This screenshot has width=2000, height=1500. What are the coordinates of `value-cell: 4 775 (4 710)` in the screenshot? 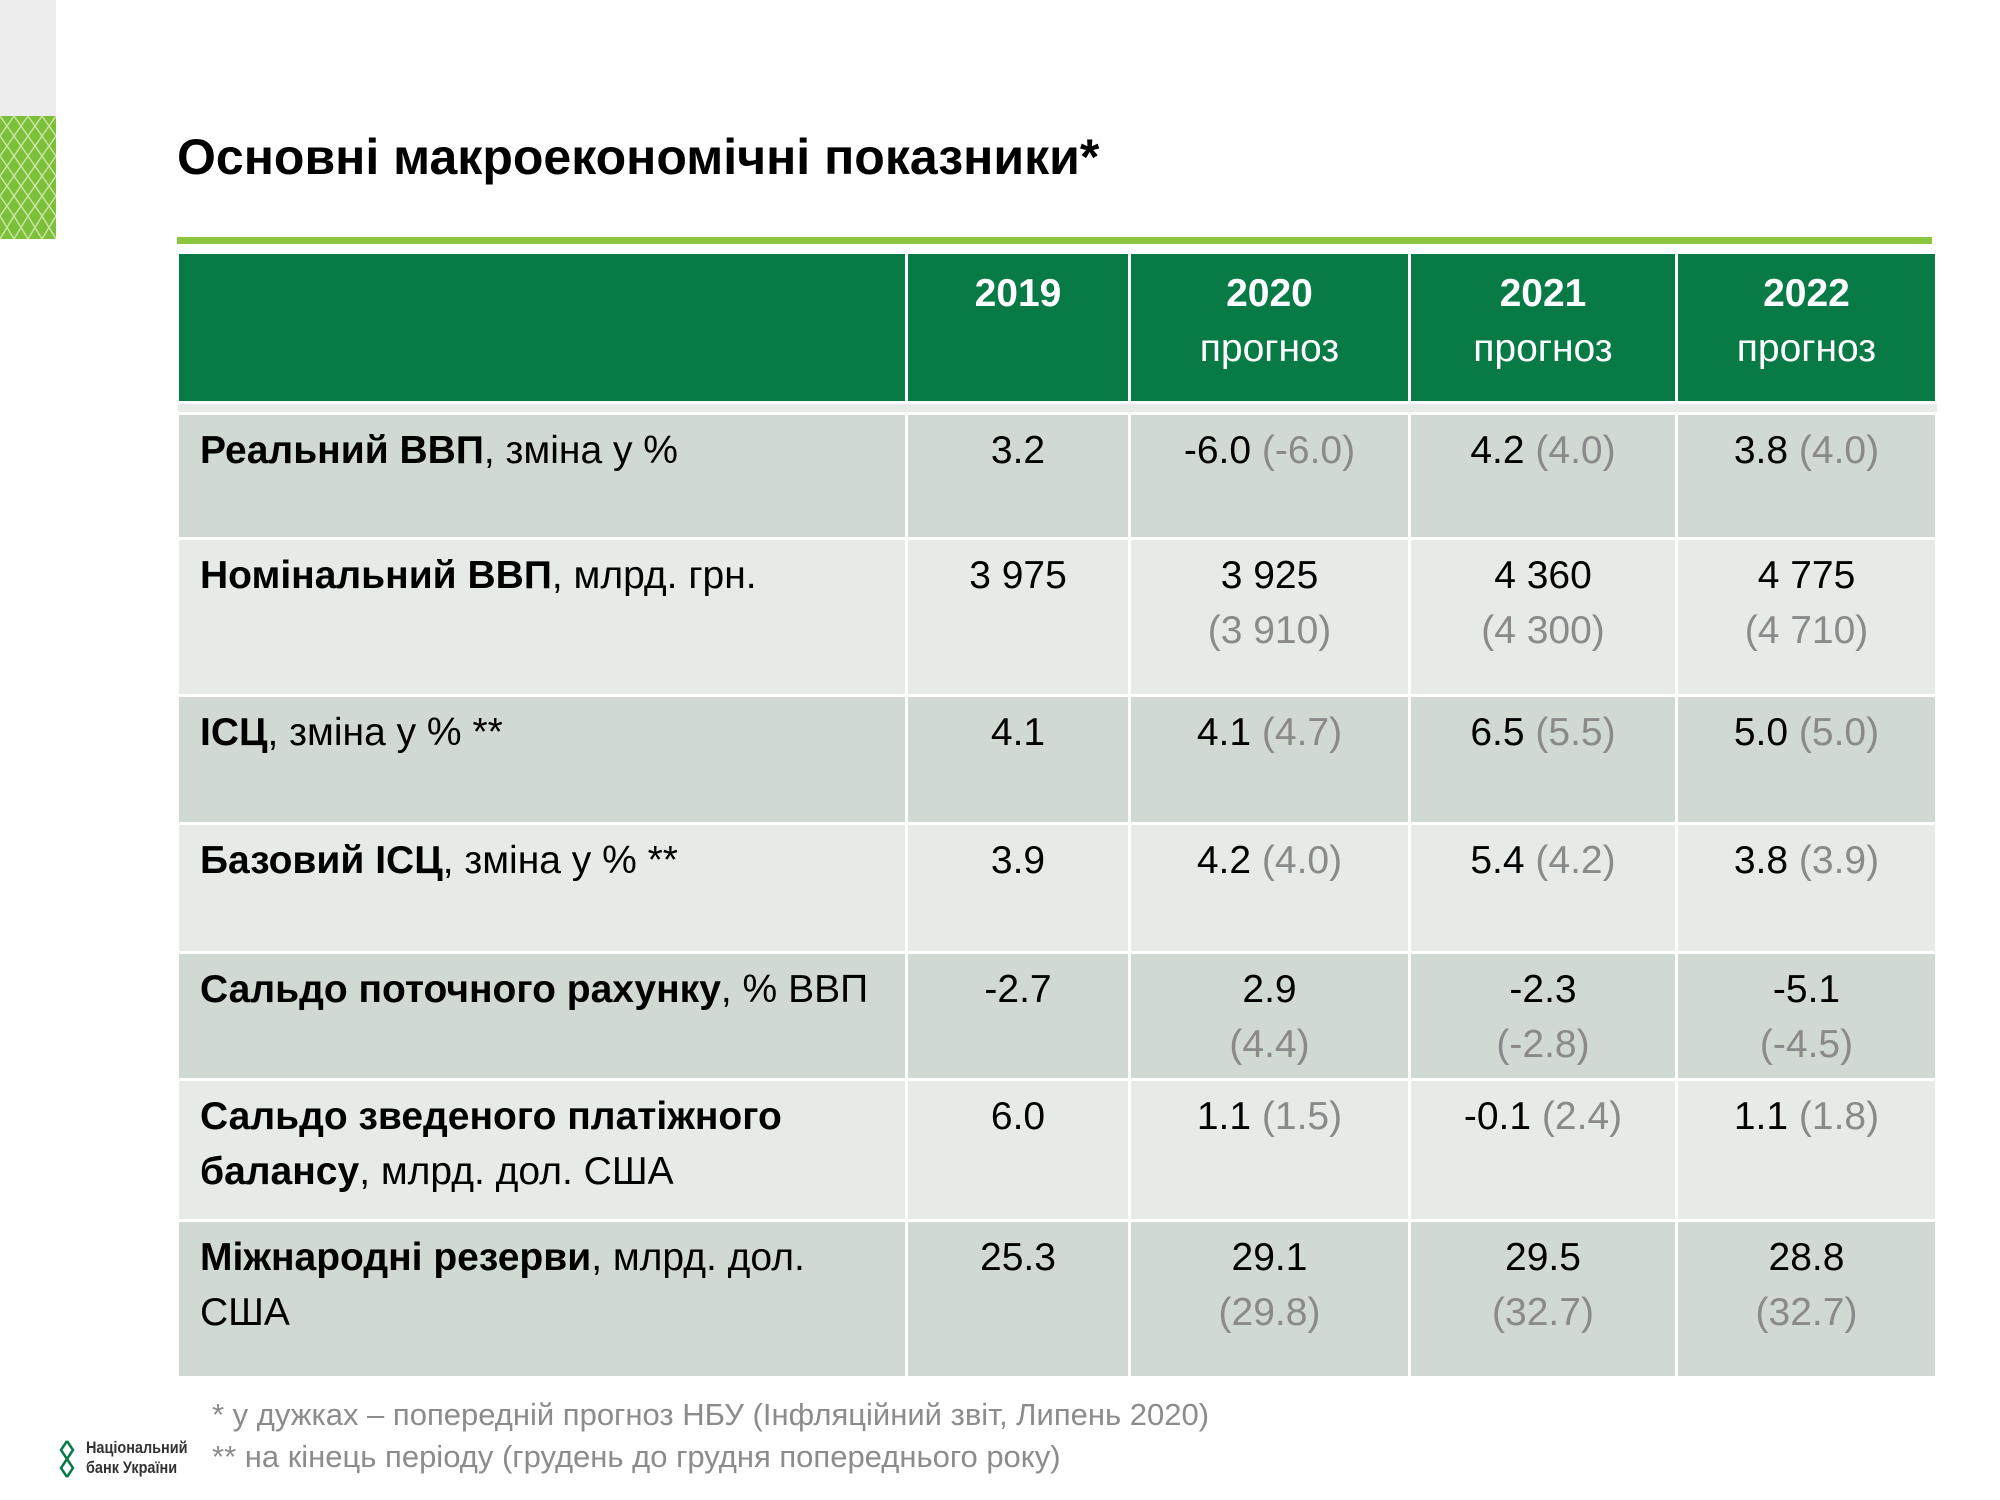 It's located at (1806, 617).